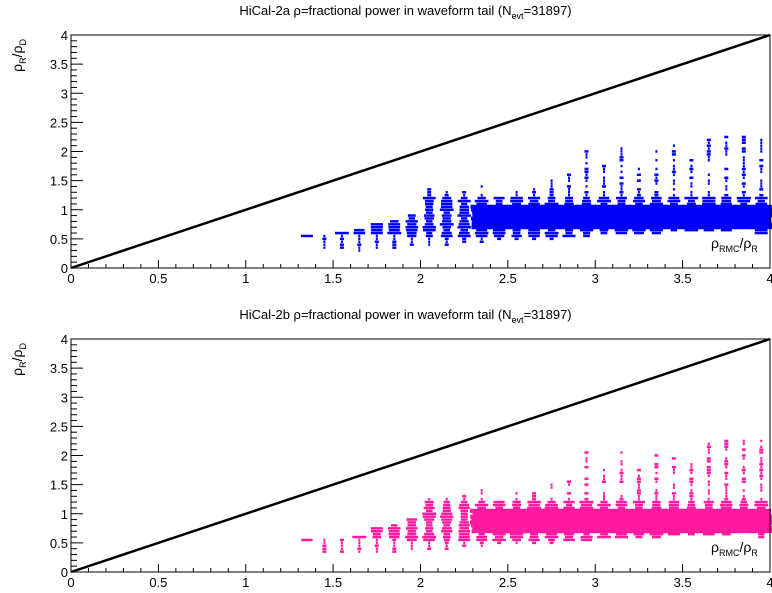 This screenshot has height=593, width=772. I want to click on x-tick-label: 4, so click(769, 582).